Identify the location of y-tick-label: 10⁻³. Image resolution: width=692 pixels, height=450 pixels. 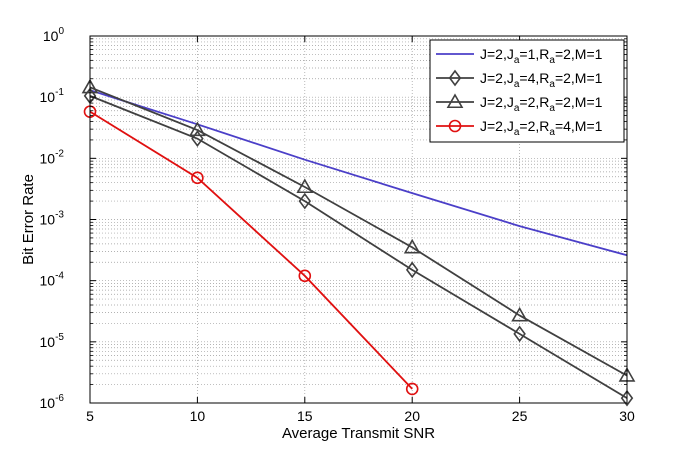
(52, 219).